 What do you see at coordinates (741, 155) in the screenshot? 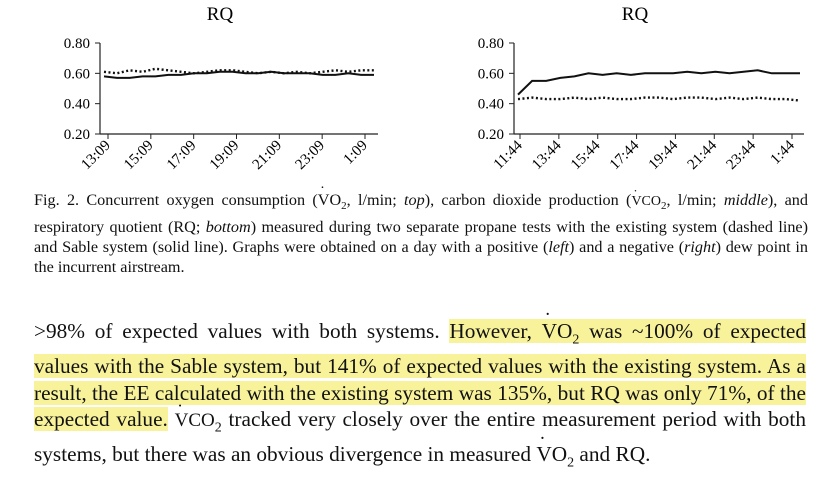
I see `right-xtick-label: 23:44` at bounding box center [741, 155].